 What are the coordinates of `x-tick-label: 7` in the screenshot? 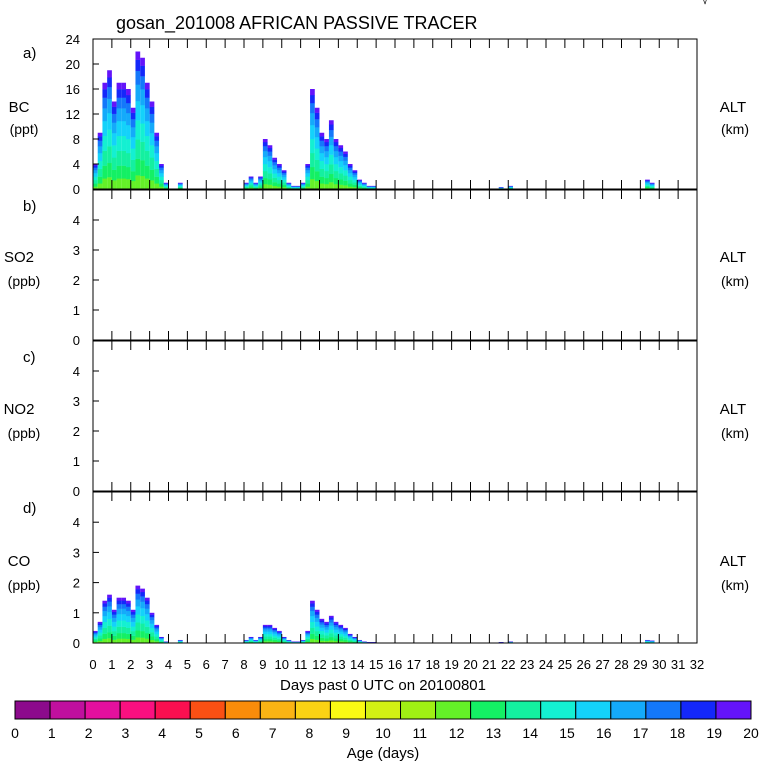 It's located at (225, 664).